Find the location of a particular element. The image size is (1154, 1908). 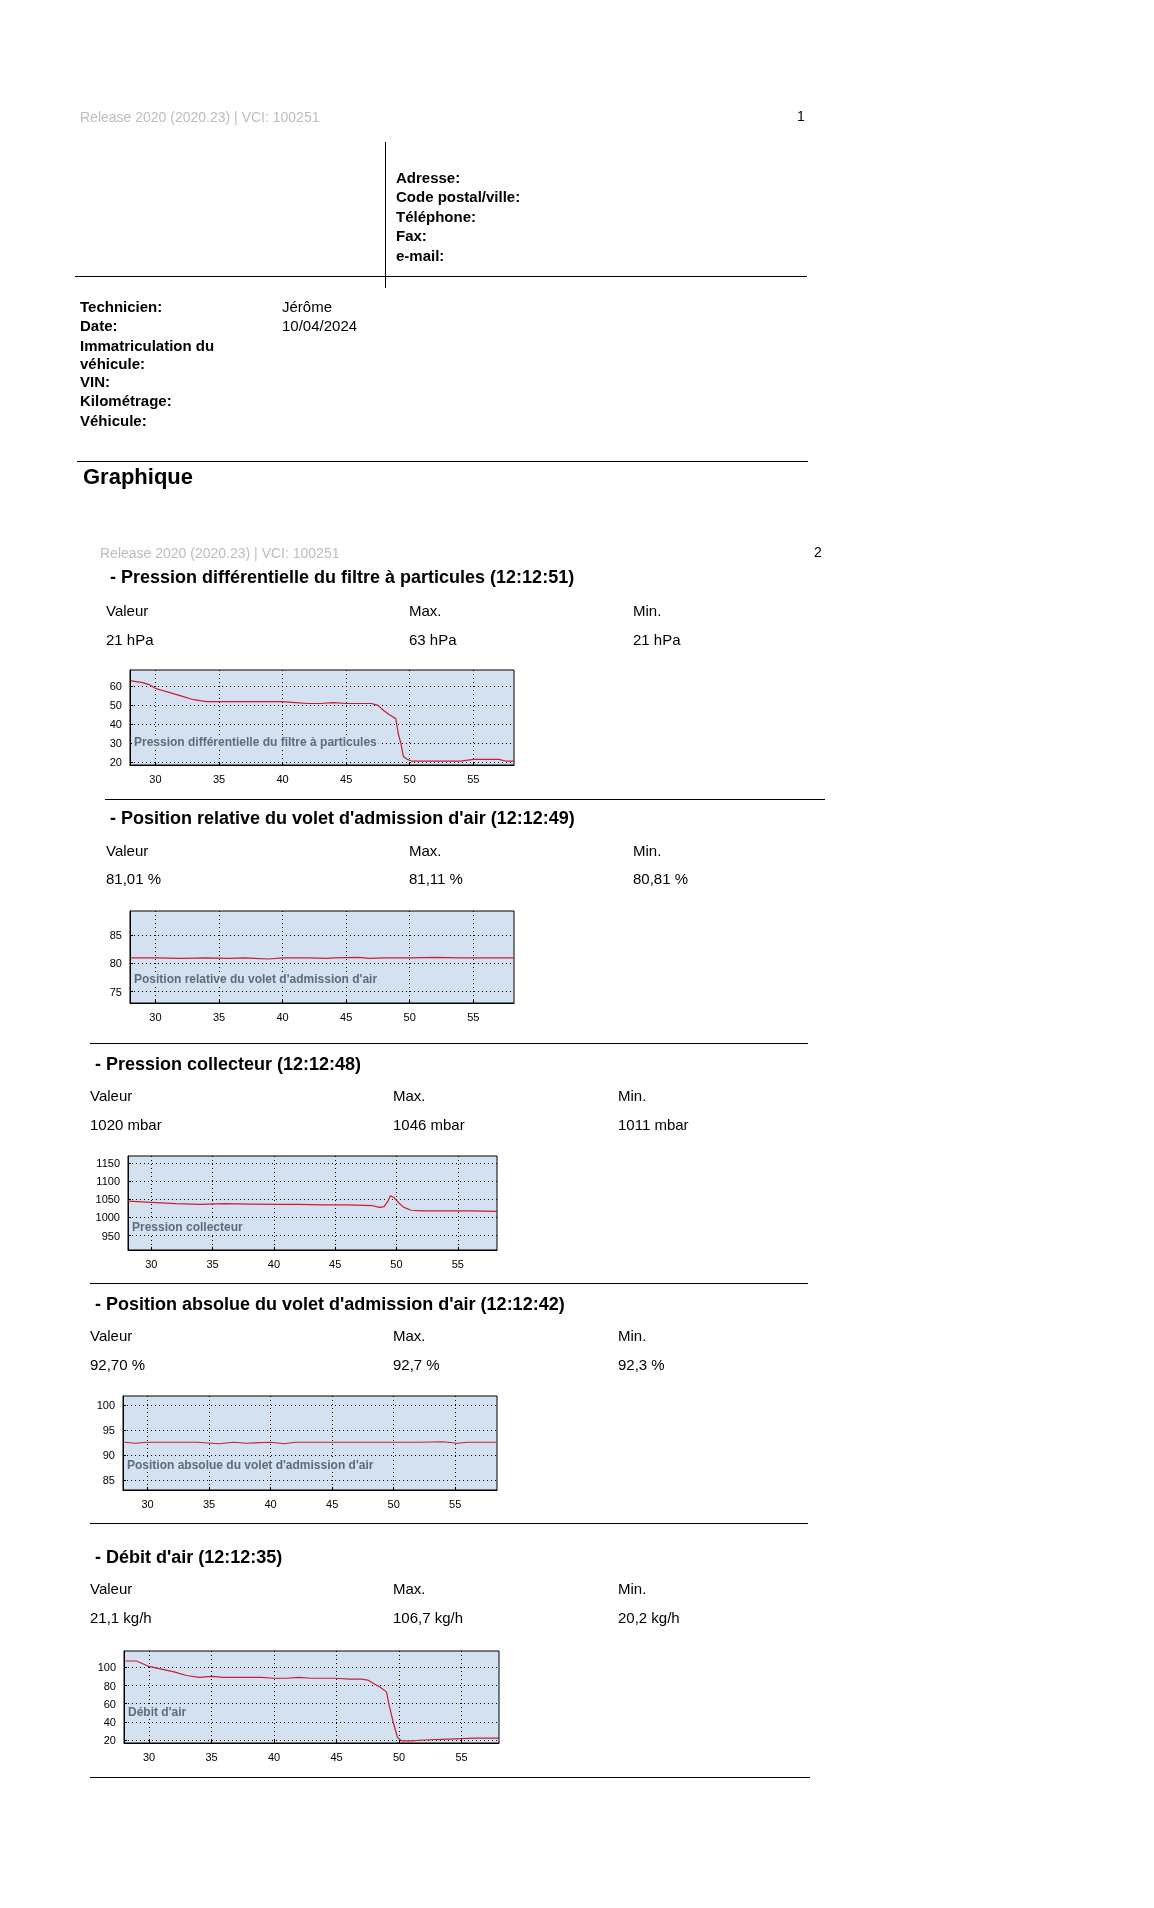

text: 1011 mbar is located at coordinates (653, 1124).